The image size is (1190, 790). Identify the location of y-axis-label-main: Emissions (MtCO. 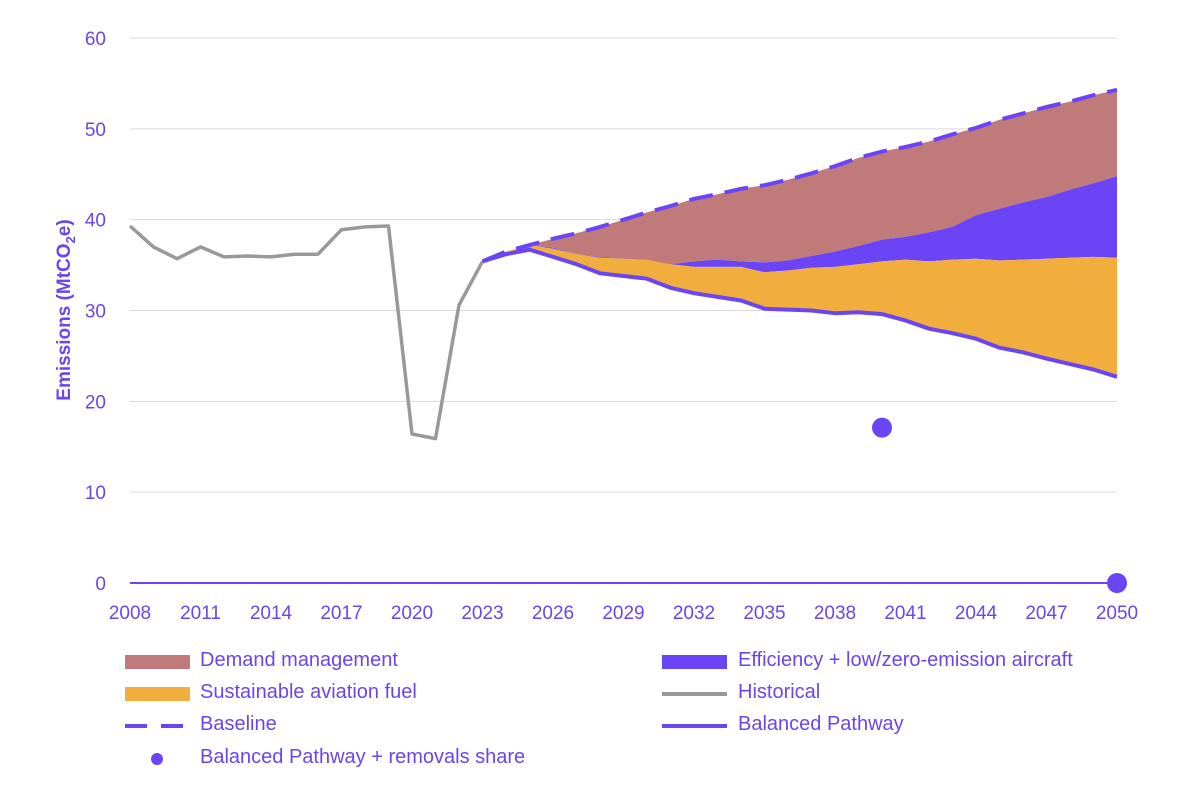
(64, 321).